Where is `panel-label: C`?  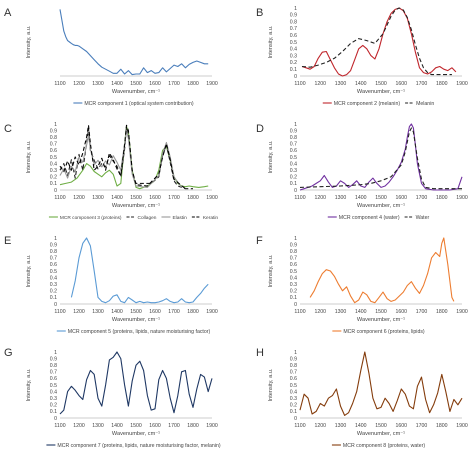
panel-label: C is located at coordinates (8, 129).